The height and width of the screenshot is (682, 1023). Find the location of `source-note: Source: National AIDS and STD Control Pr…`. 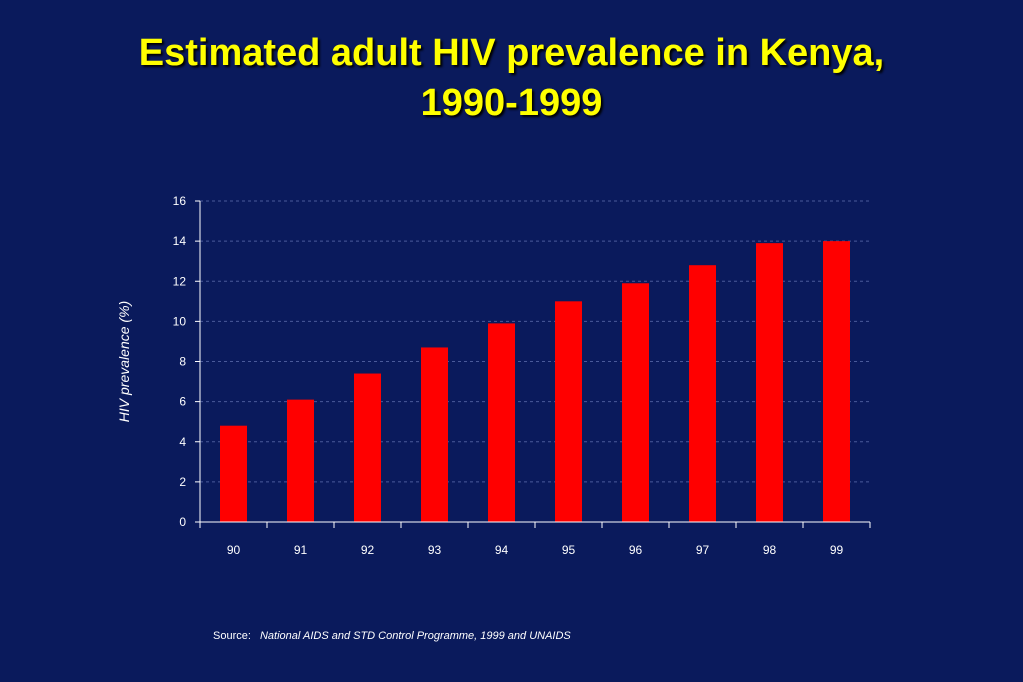

source-note: Source: National AIDS and STD Control Pr… is located at coordinates (392, 636).